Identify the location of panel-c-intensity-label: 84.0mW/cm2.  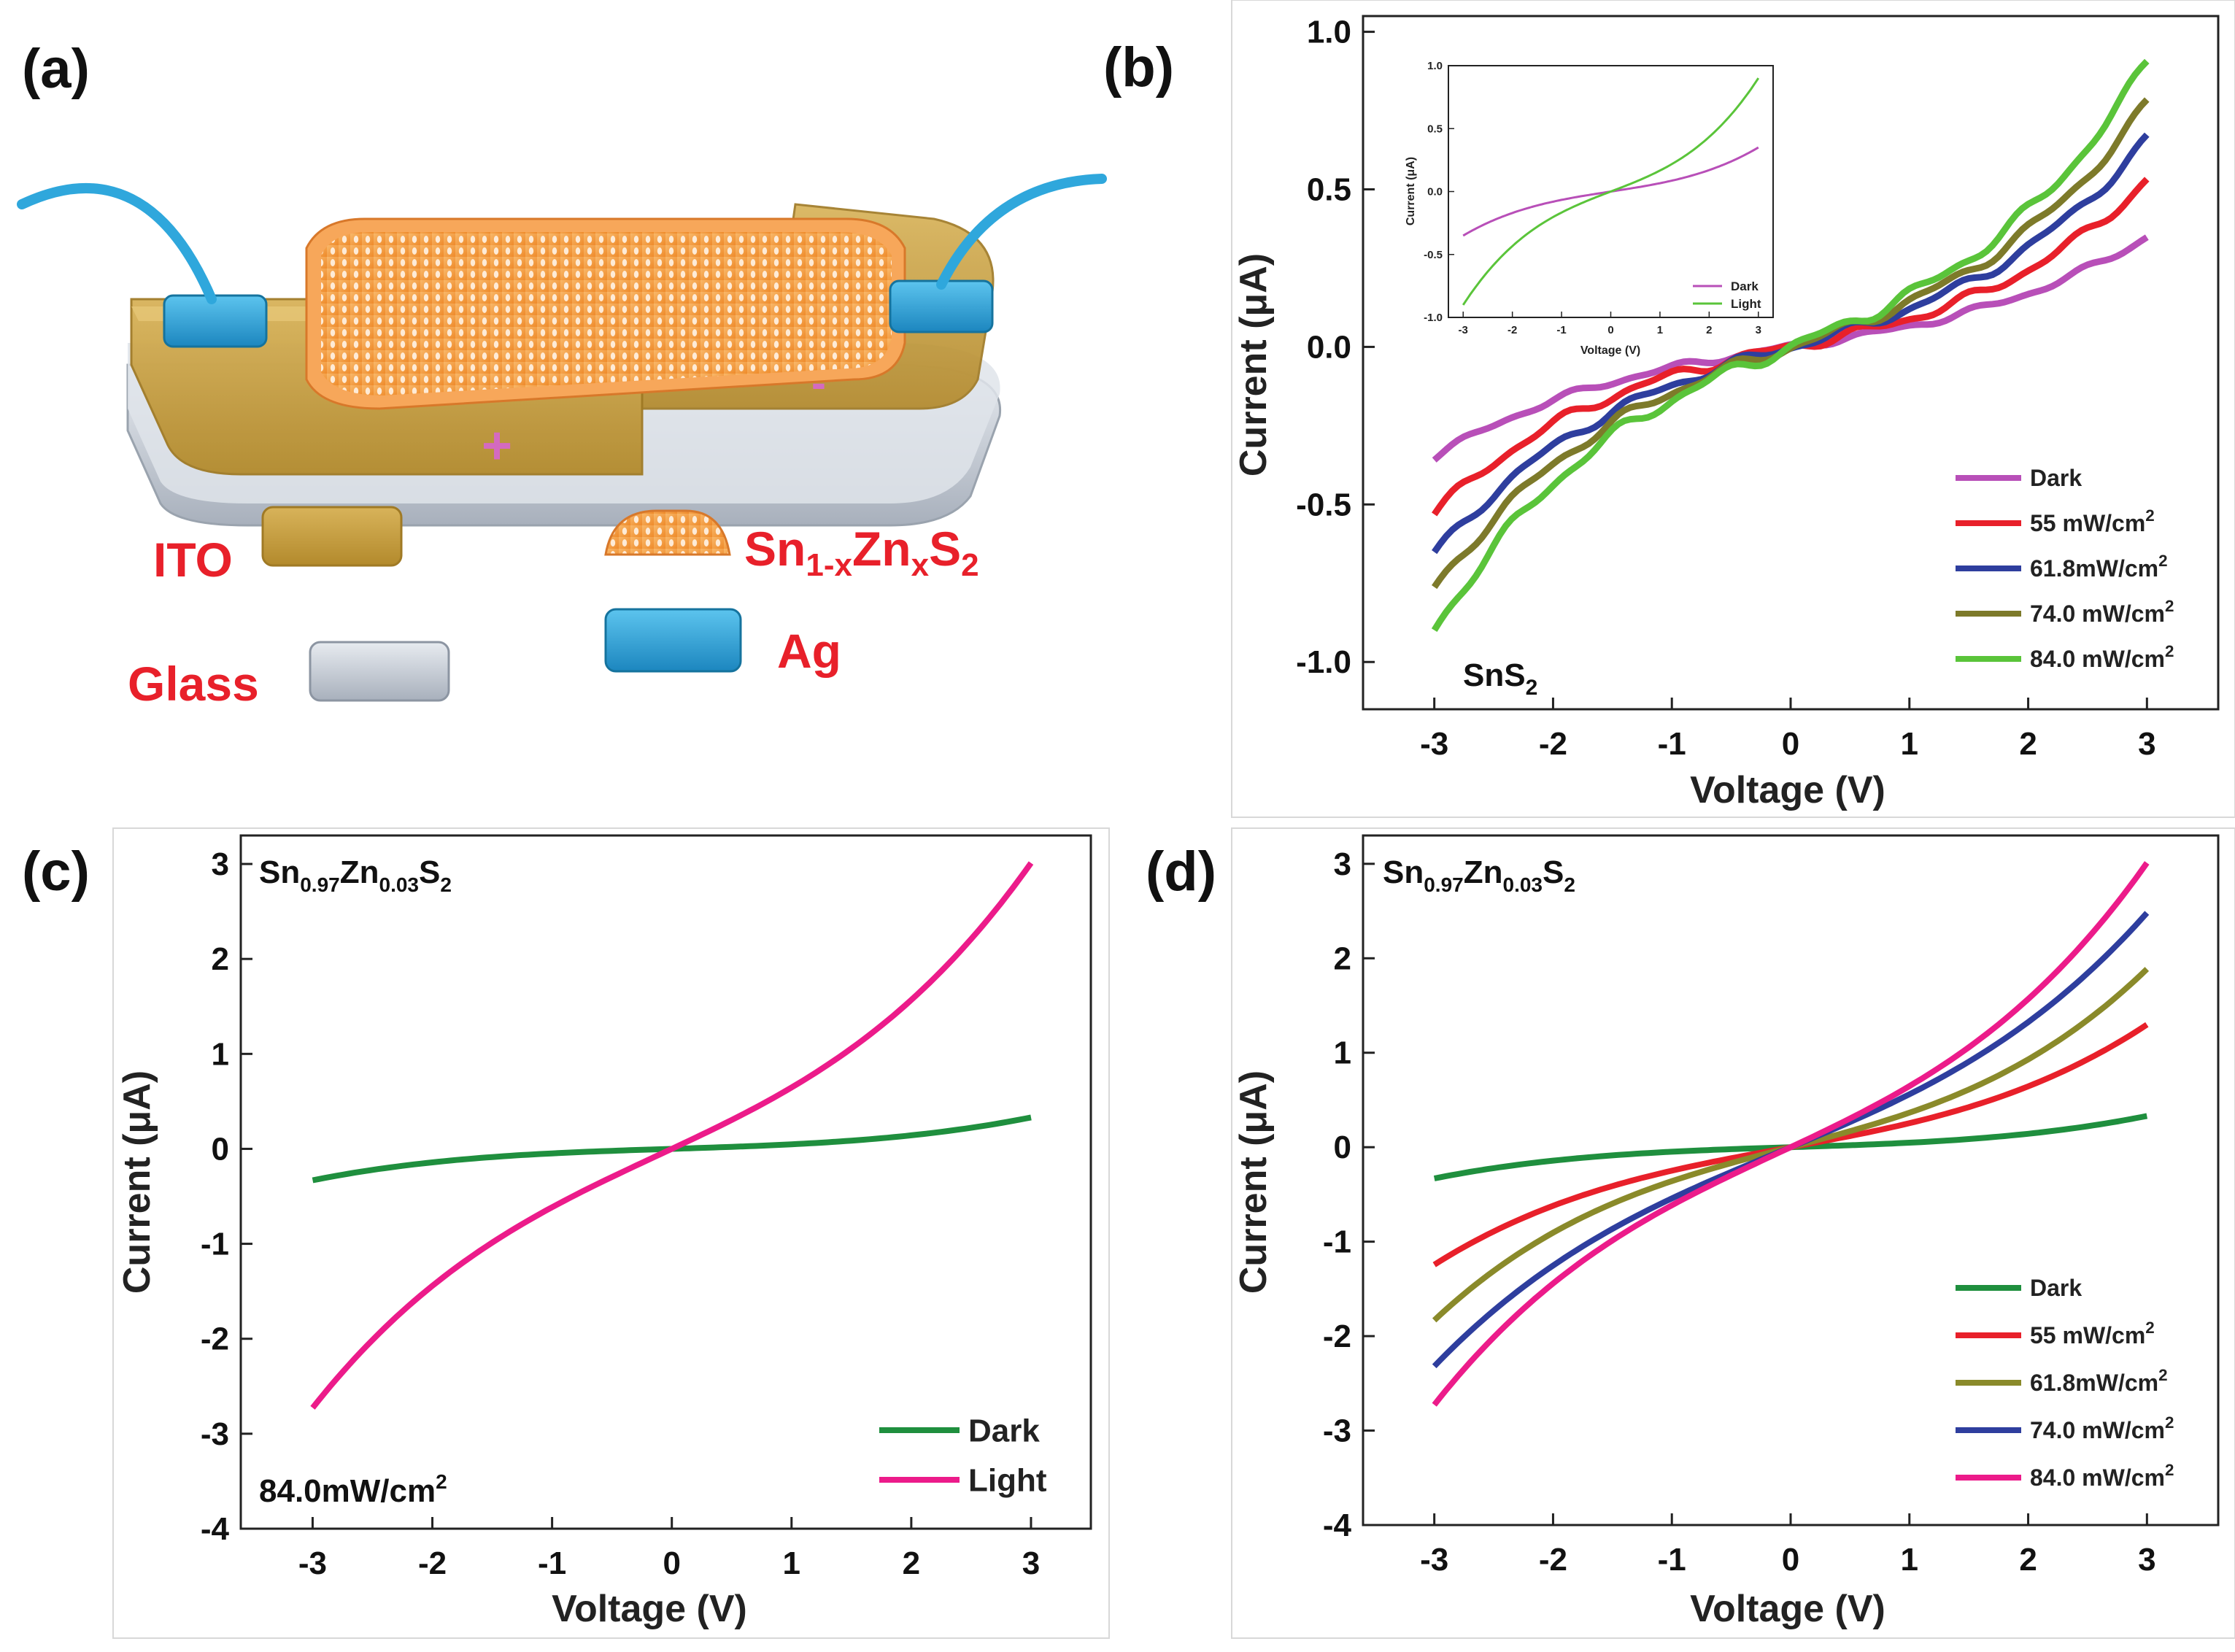
(353, 1489).